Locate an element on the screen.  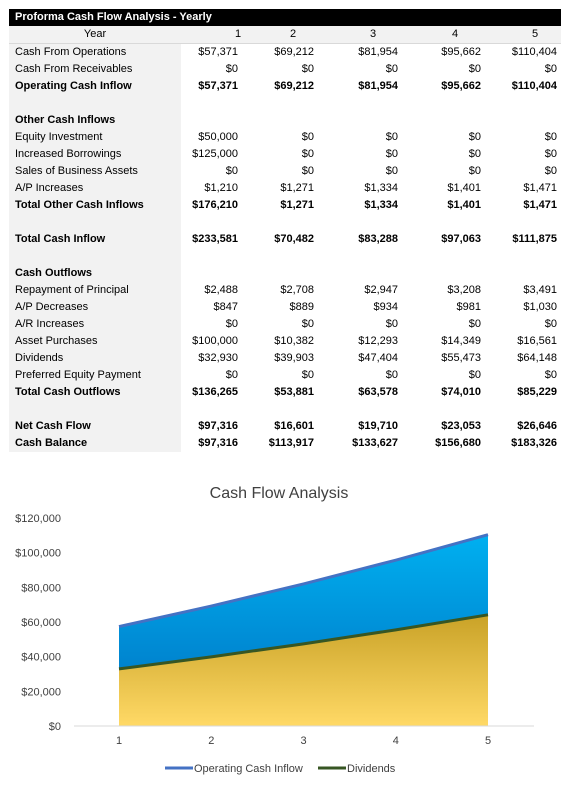
row-label: Net Cash Flow is located at coordinates (95, 426).